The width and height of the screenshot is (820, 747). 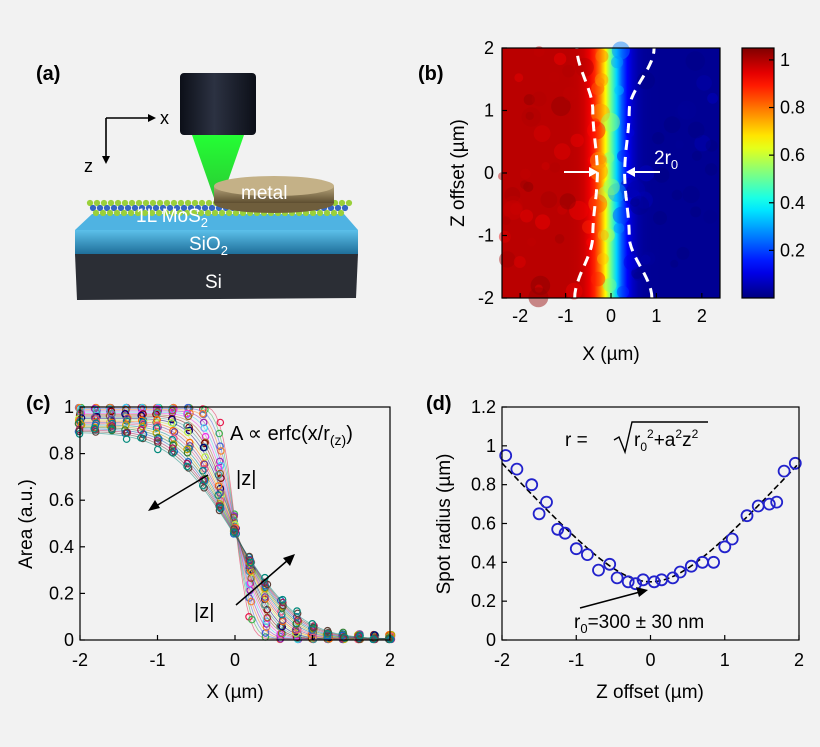 I want to click on plot-d-xtick-label: -2, so click(x=502, y=660).